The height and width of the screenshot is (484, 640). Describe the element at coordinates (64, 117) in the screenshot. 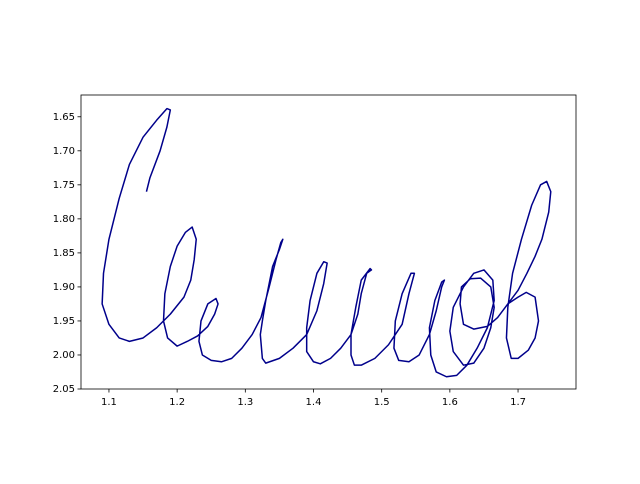

I see `y-tick-label: 1.65` at that location.